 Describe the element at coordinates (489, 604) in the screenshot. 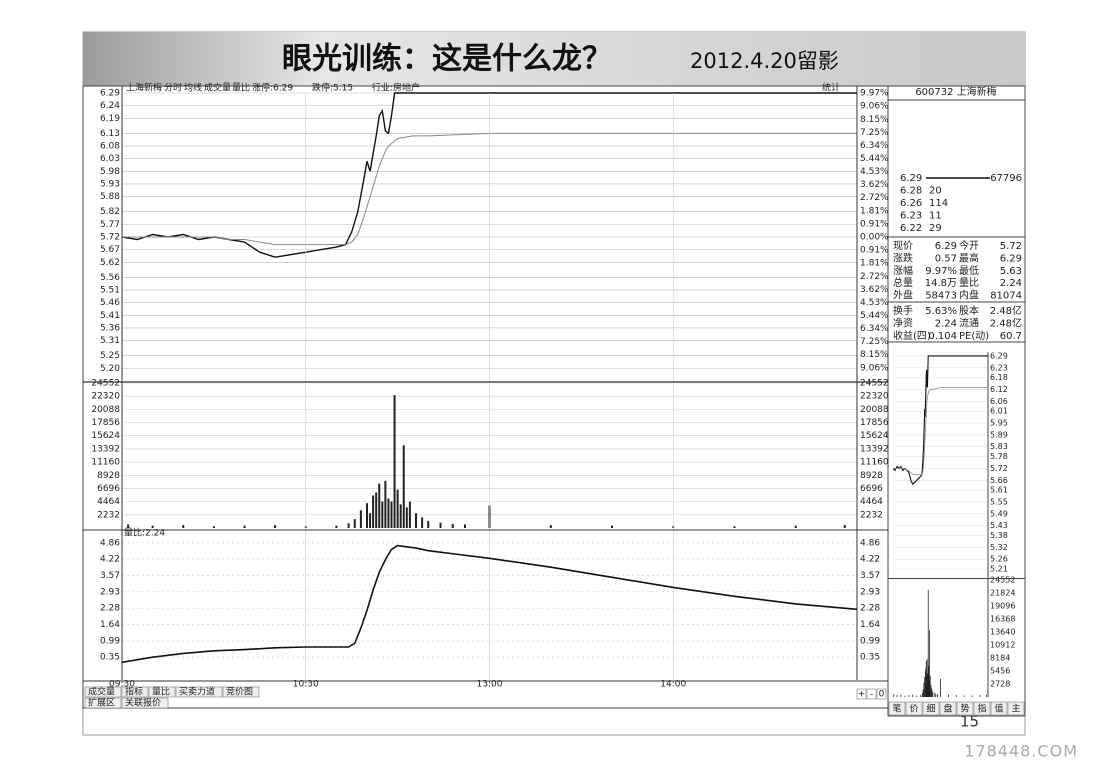

I see `ratio-line` at that location.